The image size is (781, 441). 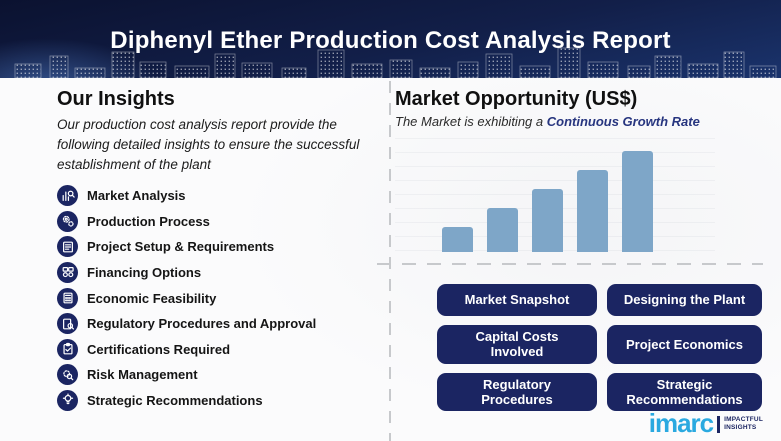 I want to click on button-label: Strategic Recommendations, so click(x=684, y=391).